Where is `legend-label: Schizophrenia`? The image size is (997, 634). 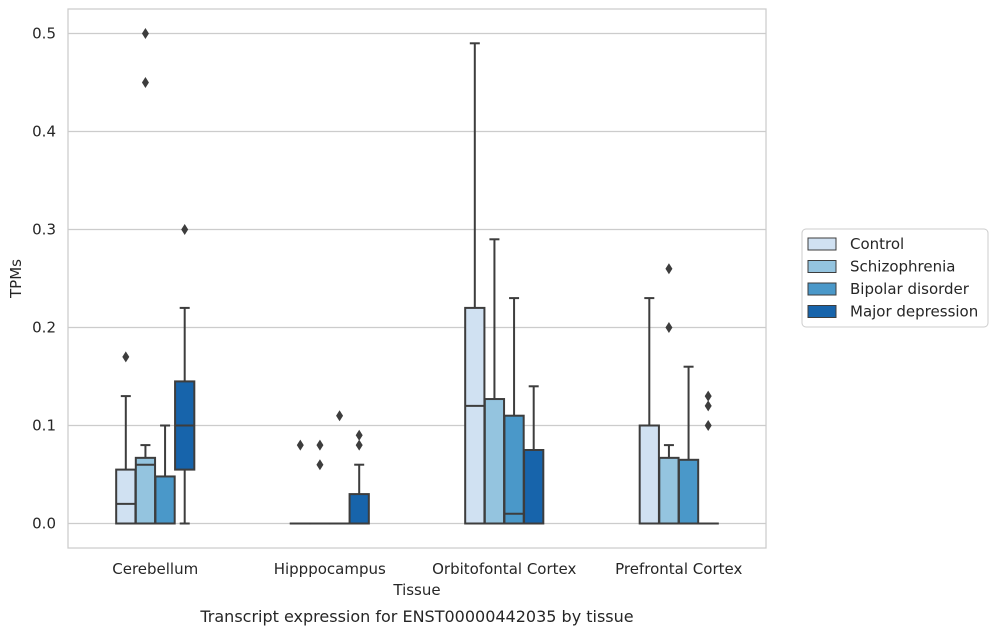
legend-label: Schizophrenia is located at coordinates (902, 267).